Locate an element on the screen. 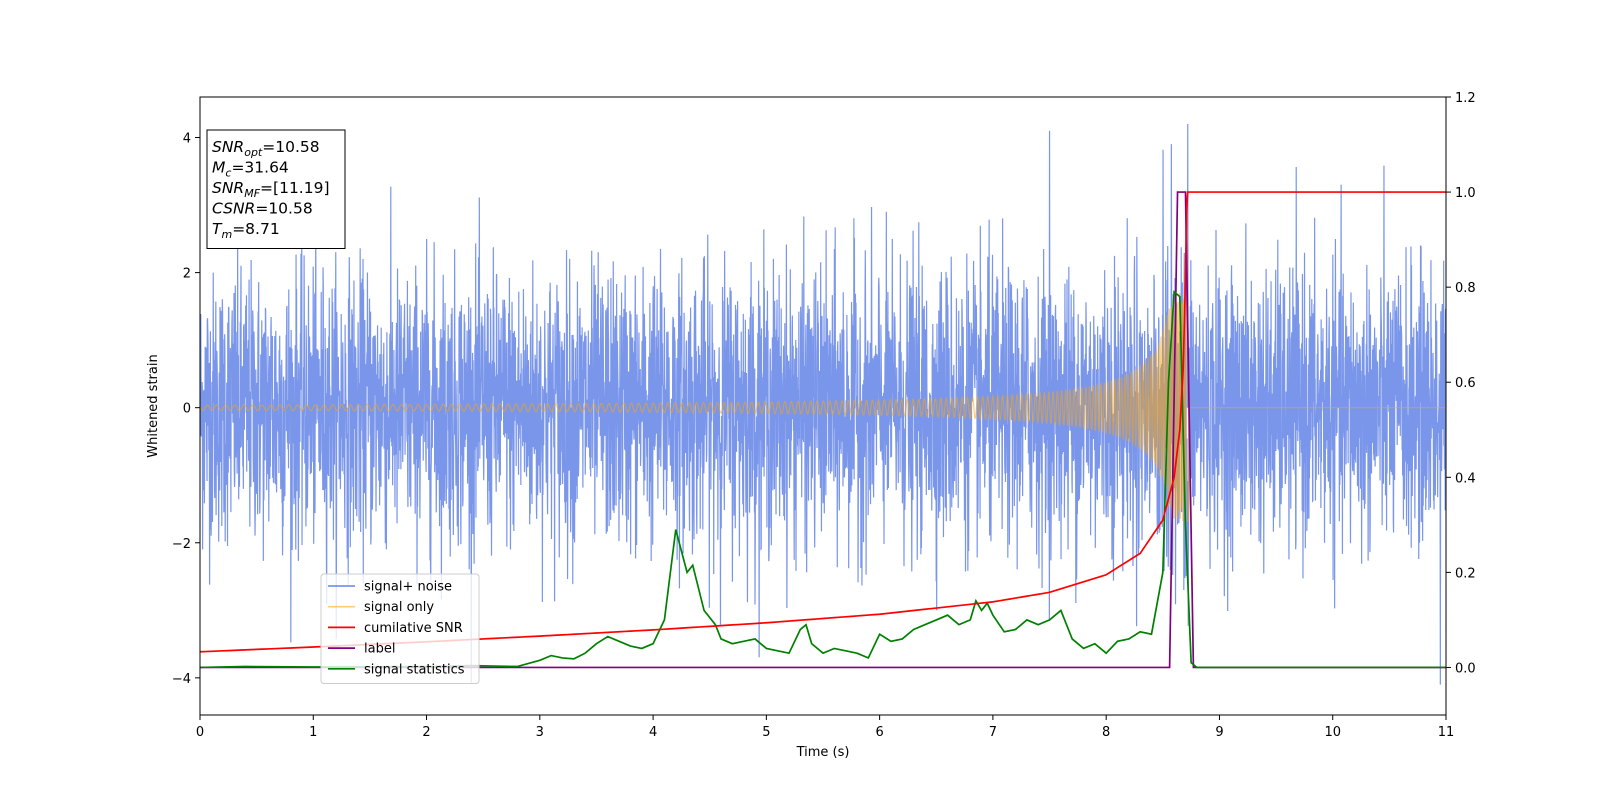  x-tick-label: 7 is located at coordinates (993, 732).